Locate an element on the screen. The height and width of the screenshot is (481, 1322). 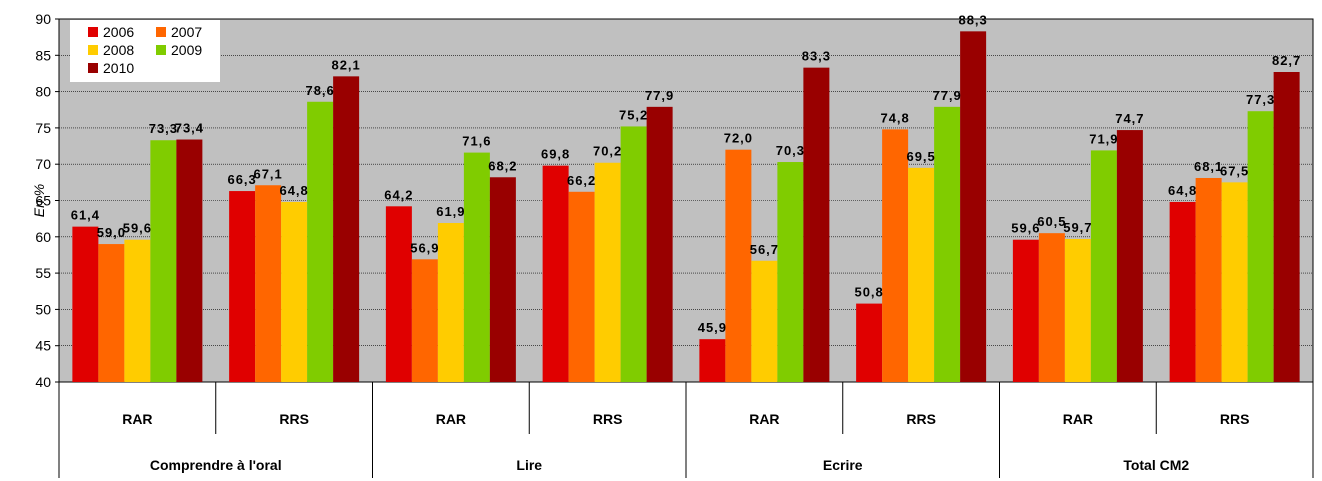
y-tick-label: 65 is located at coordinates (43, 201).